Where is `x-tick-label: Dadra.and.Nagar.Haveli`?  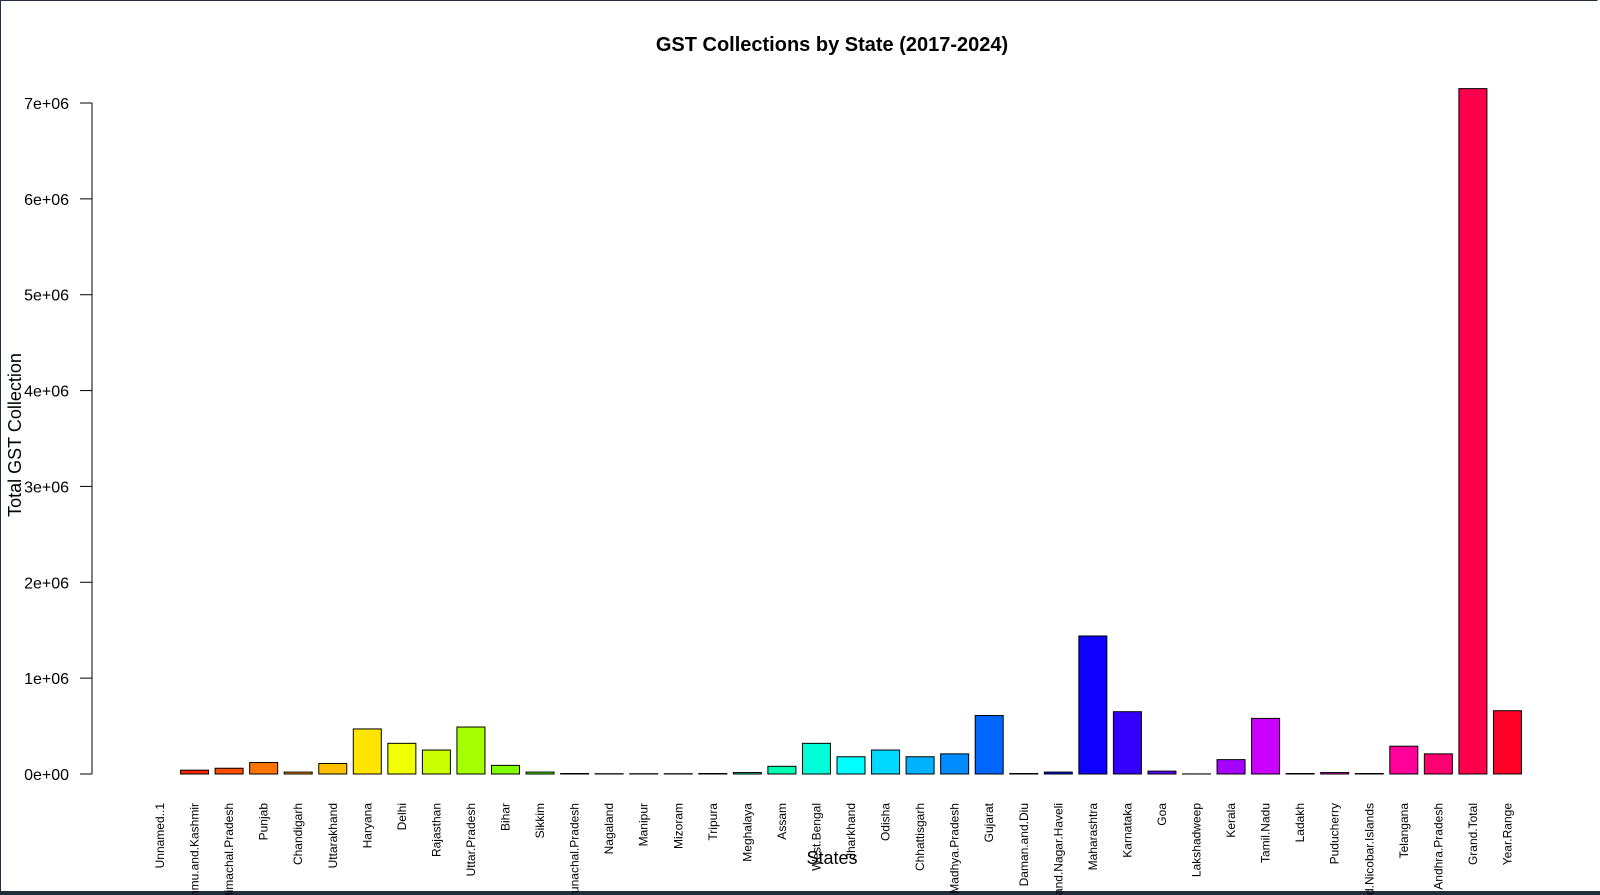
x-tick-label: Dadra.and.Nagar.Haveli is located at coordinates (1058, 849).